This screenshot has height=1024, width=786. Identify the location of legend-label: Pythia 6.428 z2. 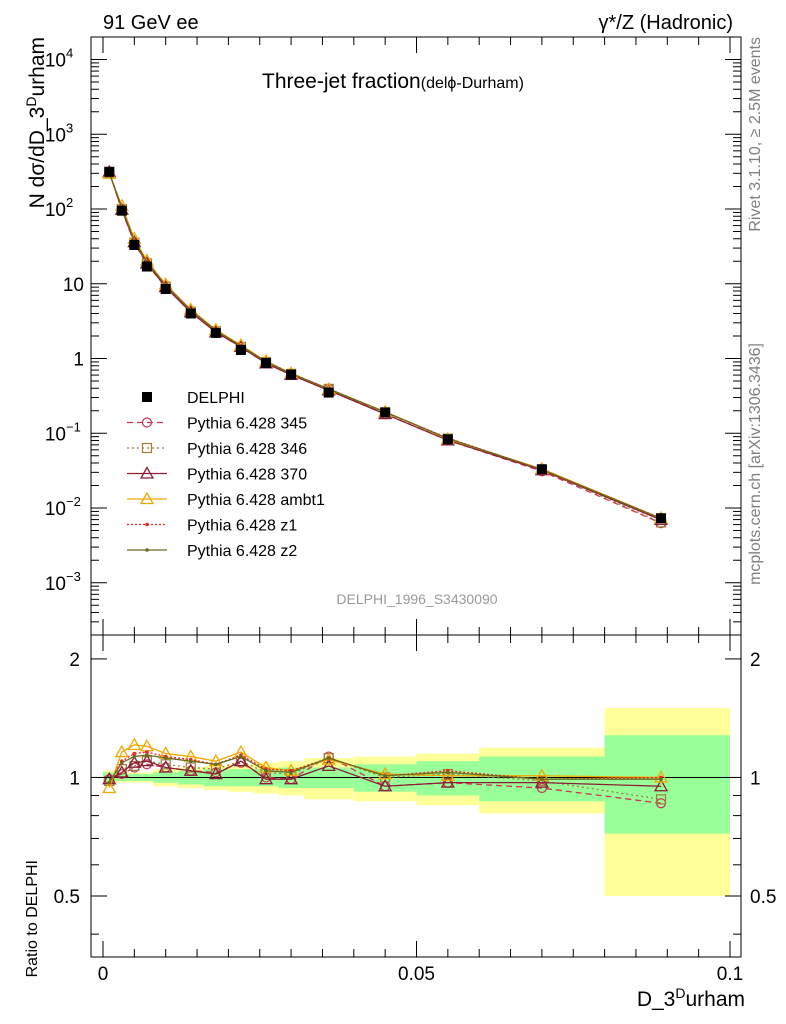
(242, 551).